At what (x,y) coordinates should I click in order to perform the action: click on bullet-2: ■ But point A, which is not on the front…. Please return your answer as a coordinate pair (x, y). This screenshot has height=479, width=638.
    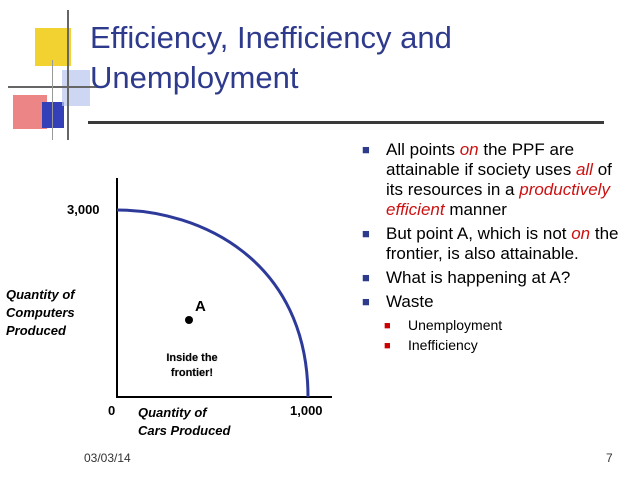
    Looking at the image, I should click on (490, 243).